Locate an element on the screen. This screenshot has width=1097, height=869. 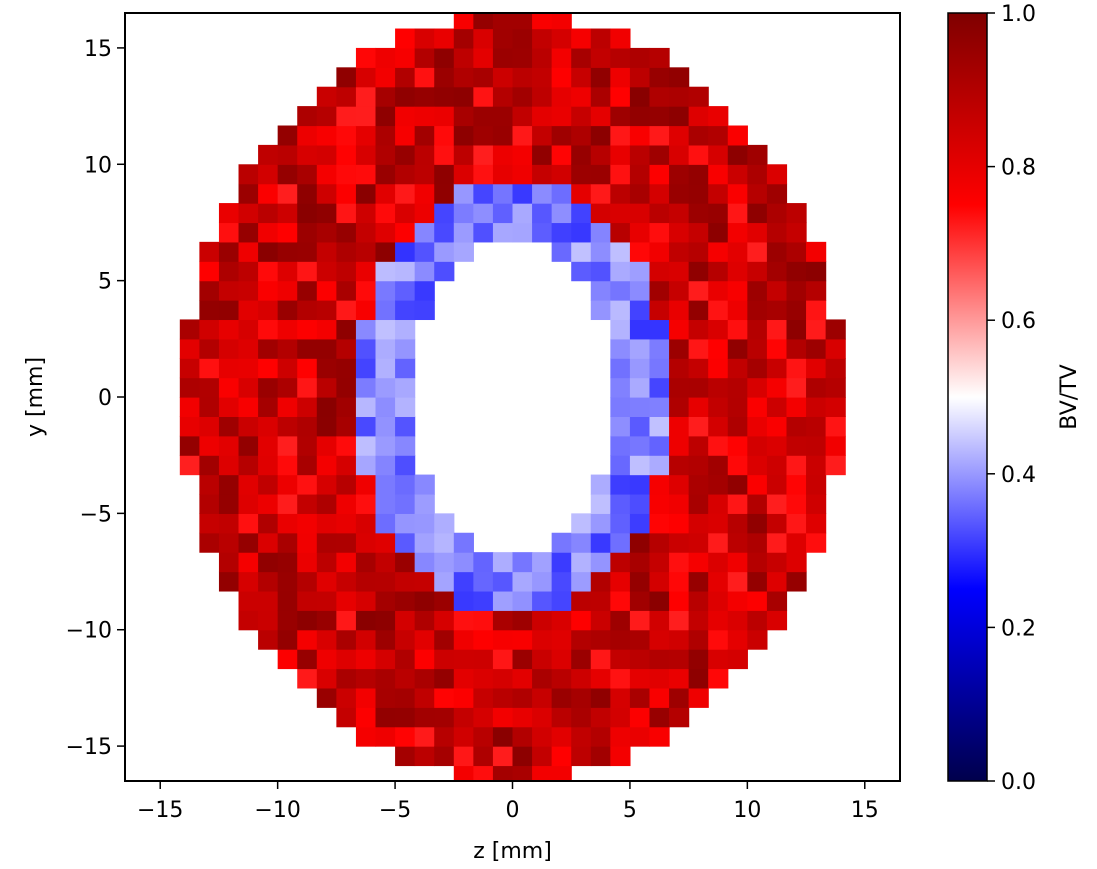
y-tick-label: −5 is located at coordinates (96, 514).